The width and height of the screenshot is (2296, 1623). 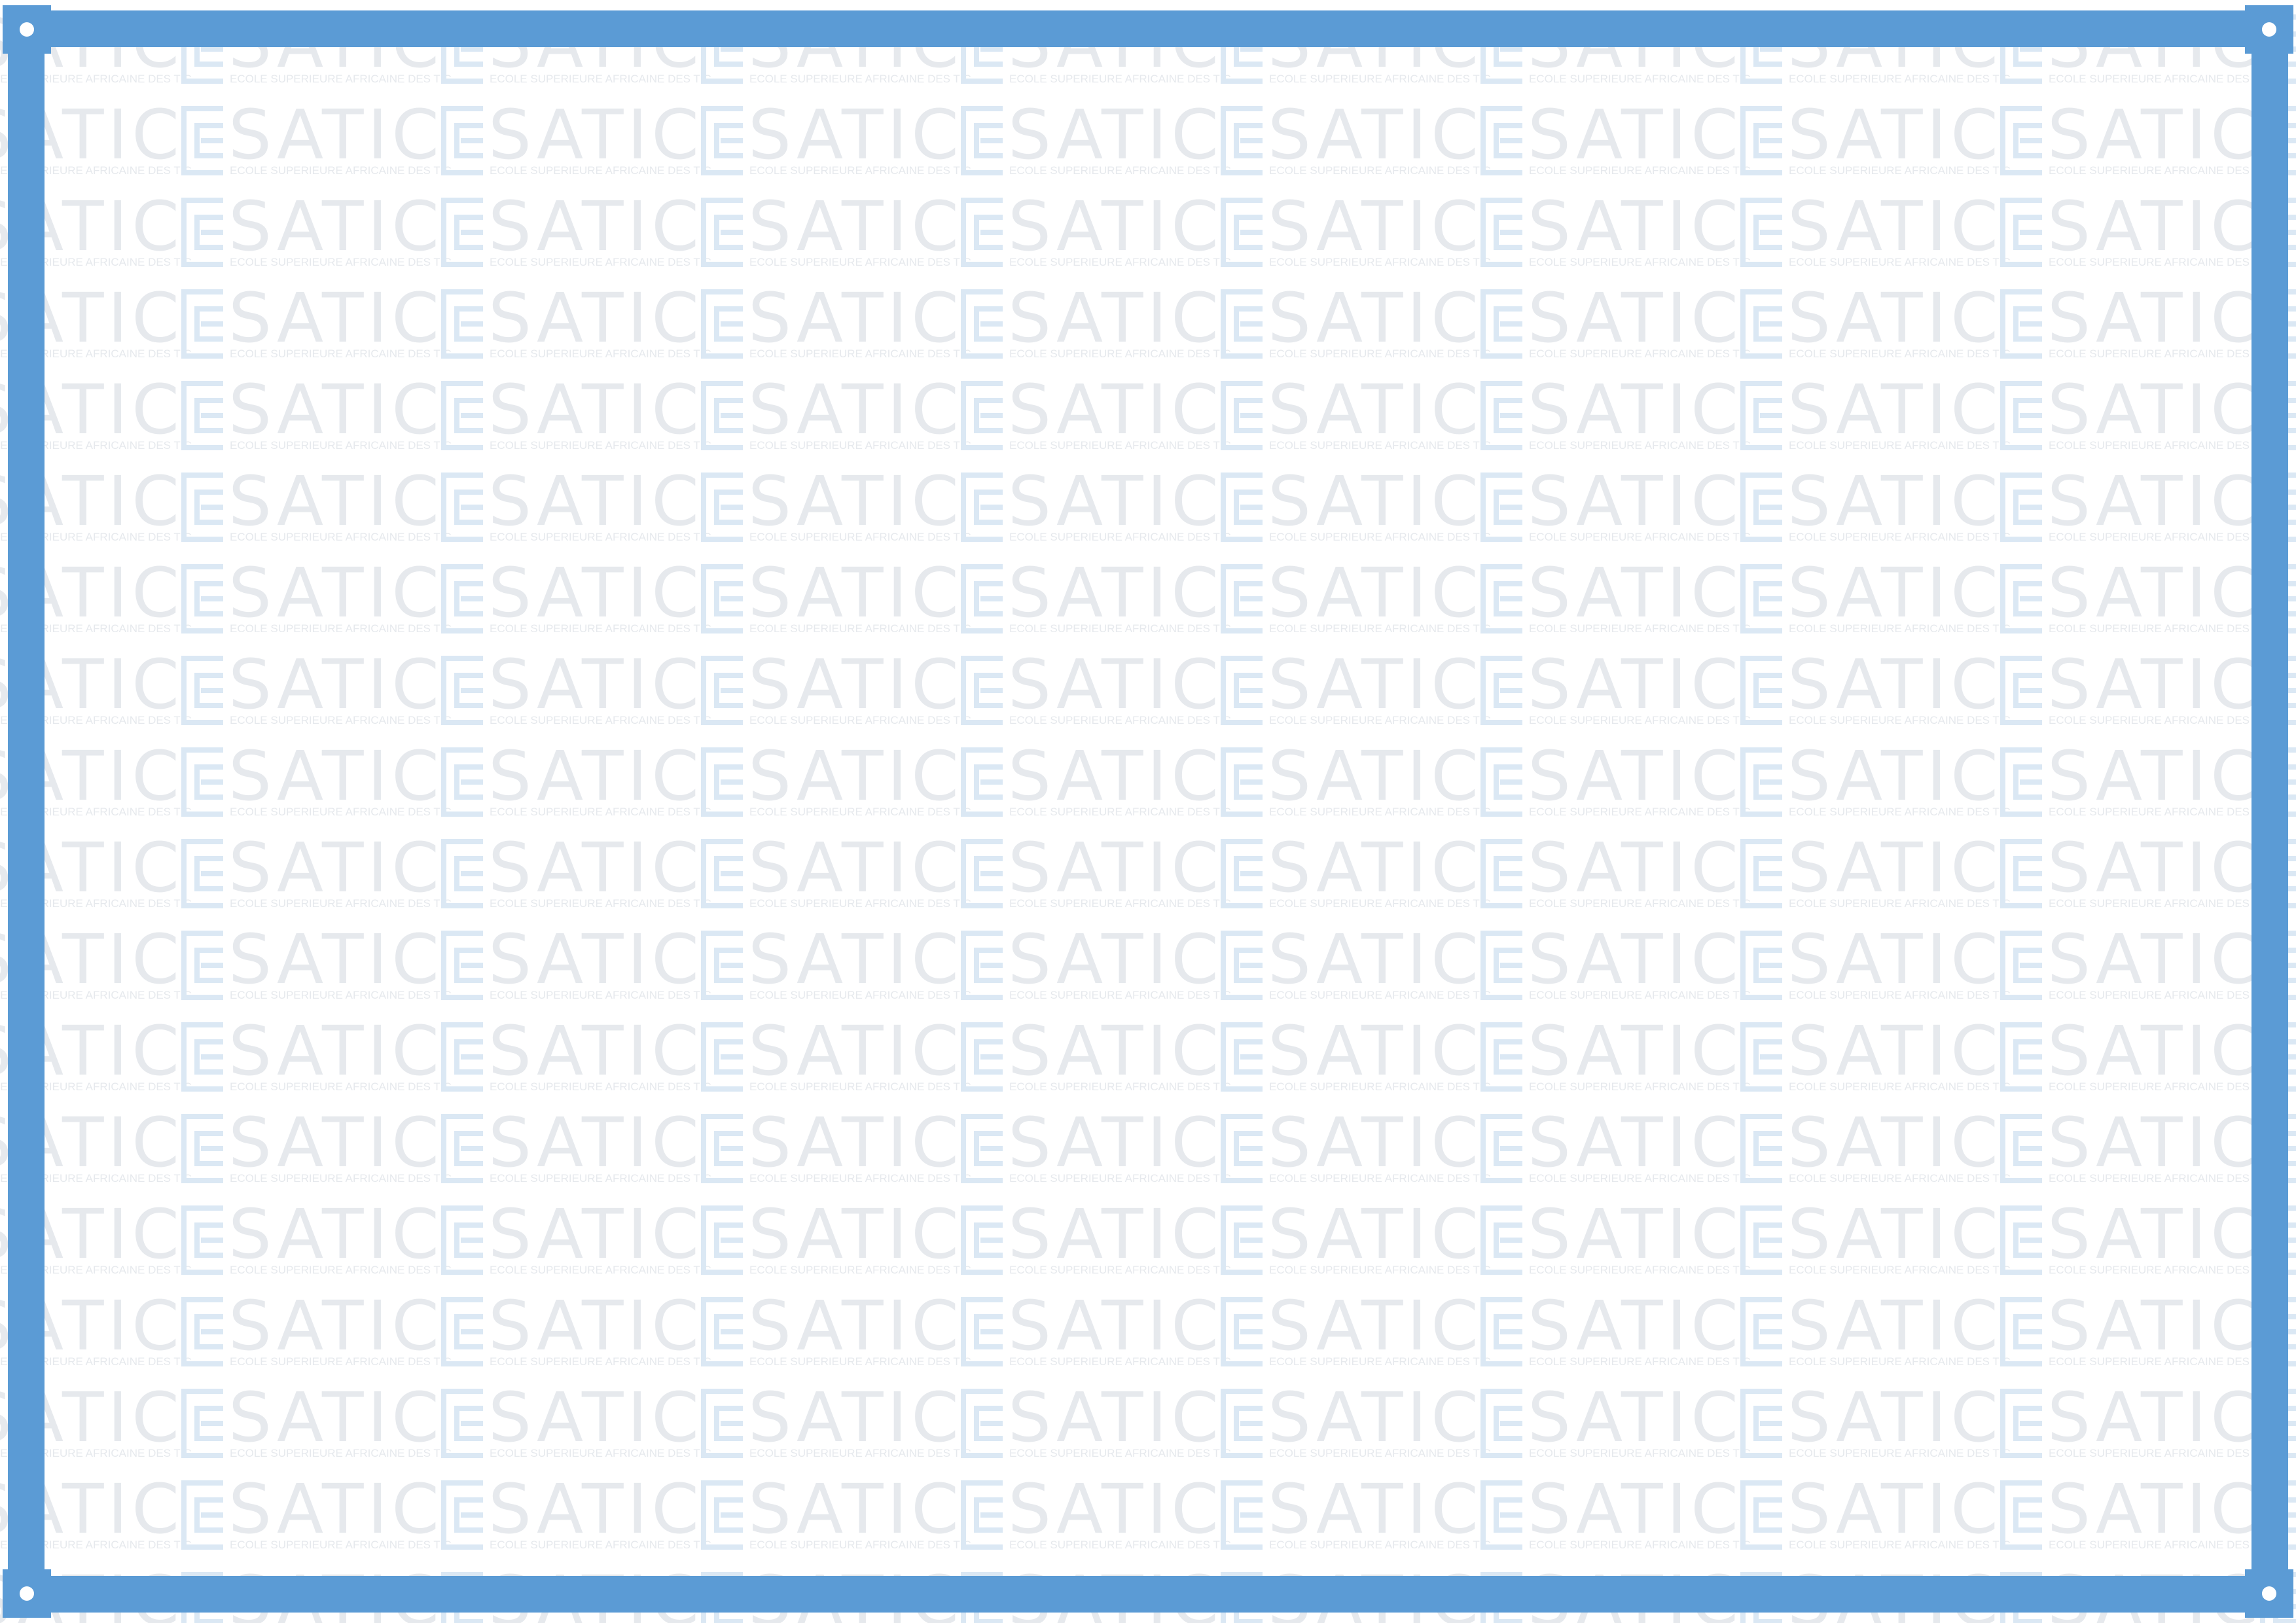 I want to click on corner-bottom-right, so click(x=2269, y=1594).